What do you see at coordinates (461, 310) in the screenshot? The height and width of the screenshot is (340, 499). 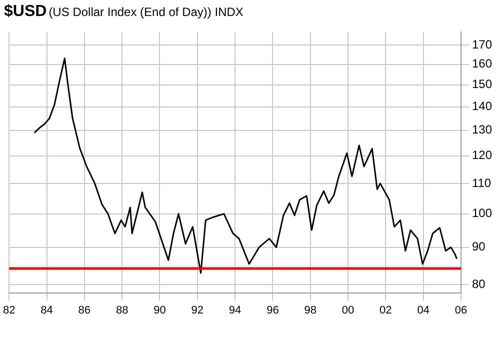 I see `x-tick-label: 06` at bounding box center [461, 310].